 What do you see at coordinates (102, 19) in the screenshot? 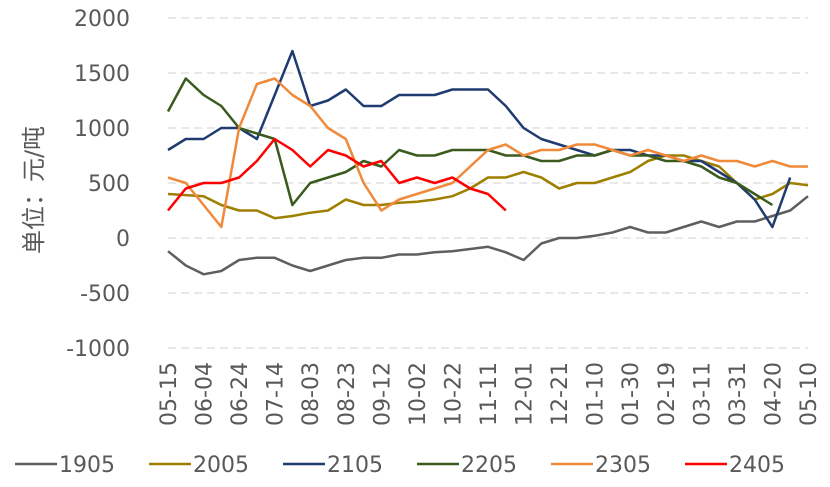
I see `y-tick-label: 2000` at bounding box center [102, 19].